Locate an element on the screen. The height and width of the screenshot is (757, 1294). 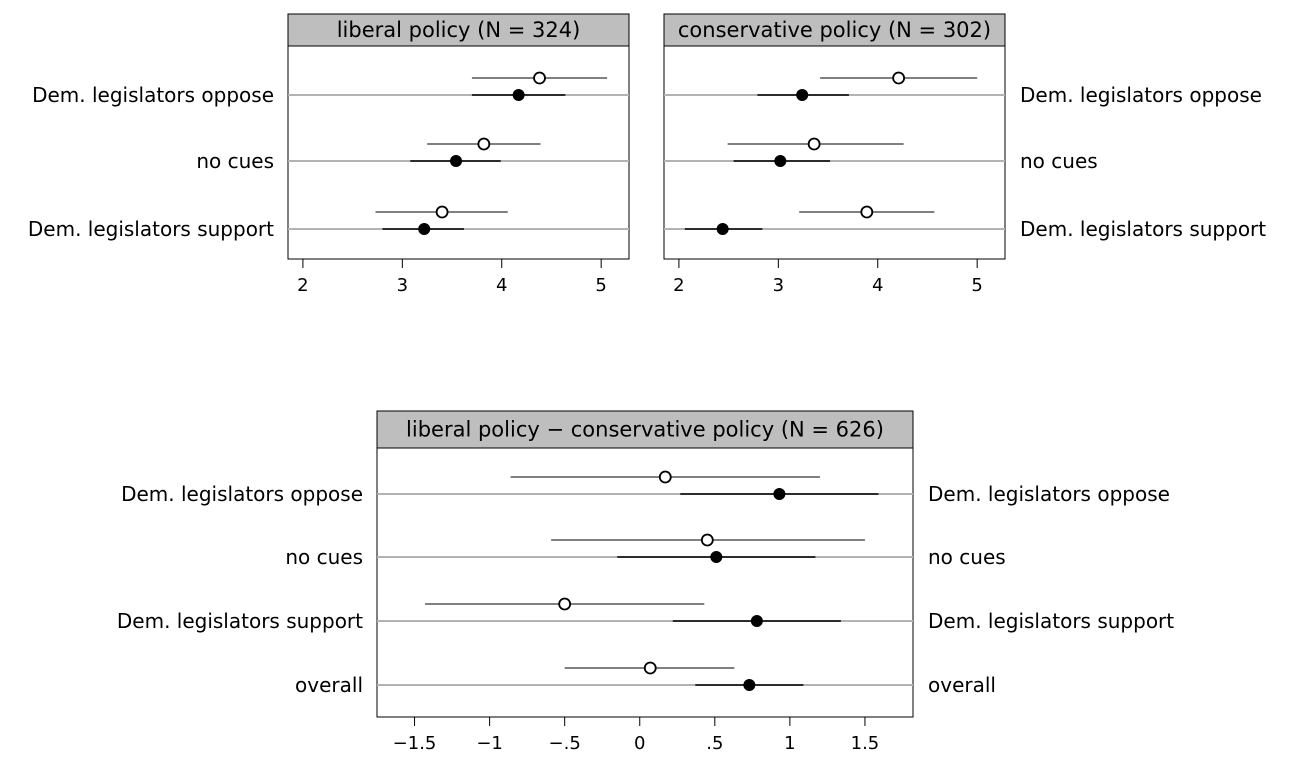
panel-1-category-label-right-2: Dem. legislators support is located at coordinates (1143, 229).